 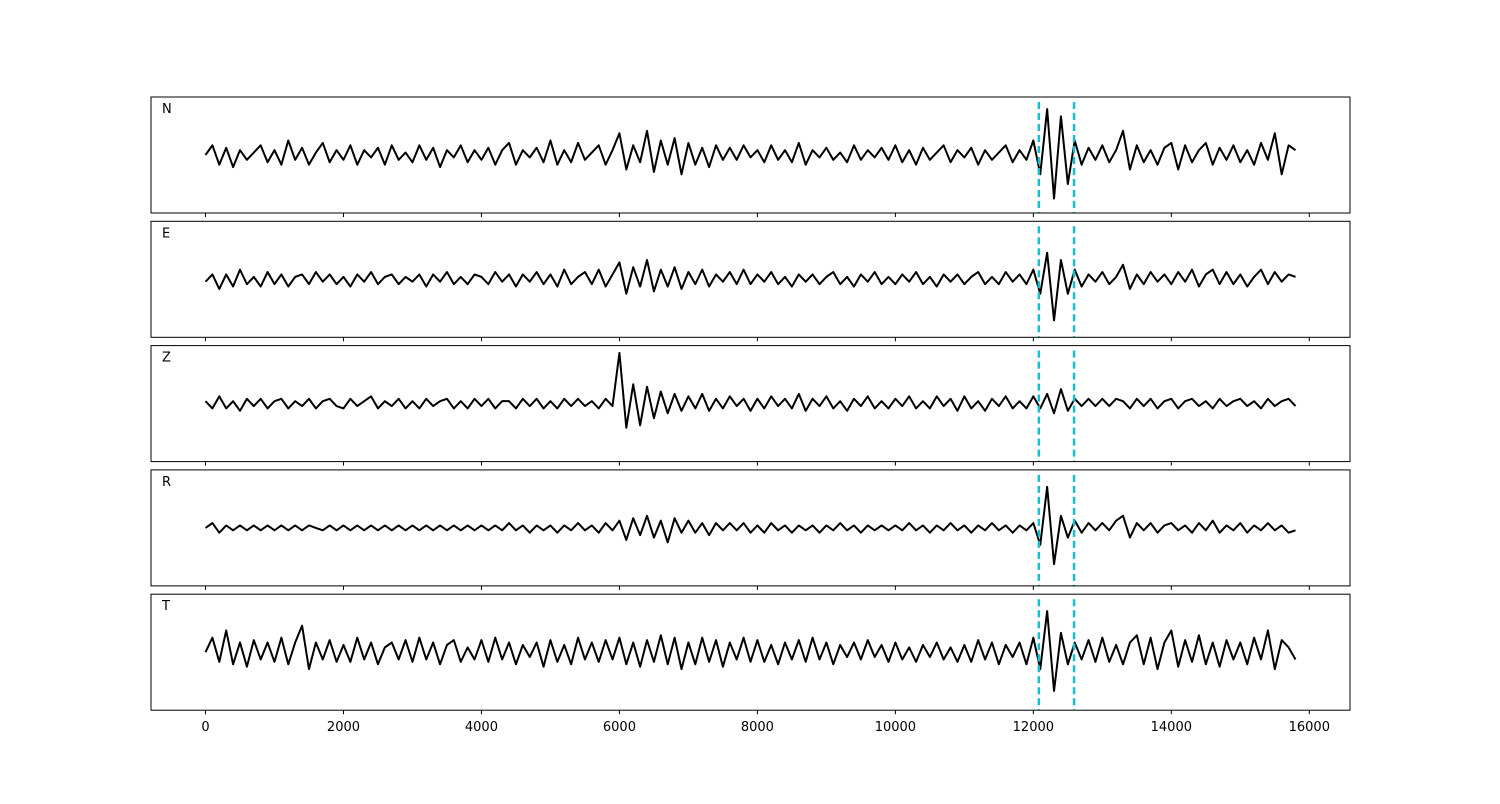 I want to click on x-tick-label: 16000, so click(x=1309, y=727).